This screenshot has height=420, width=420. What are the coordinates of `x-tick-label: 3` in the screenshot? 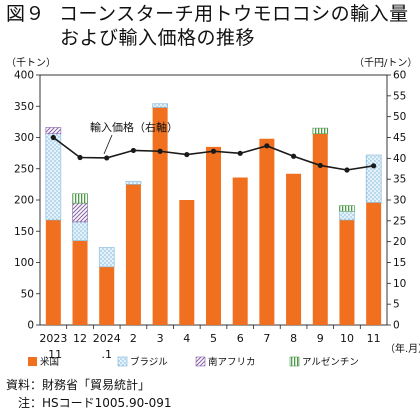 It's located at (160, 338).